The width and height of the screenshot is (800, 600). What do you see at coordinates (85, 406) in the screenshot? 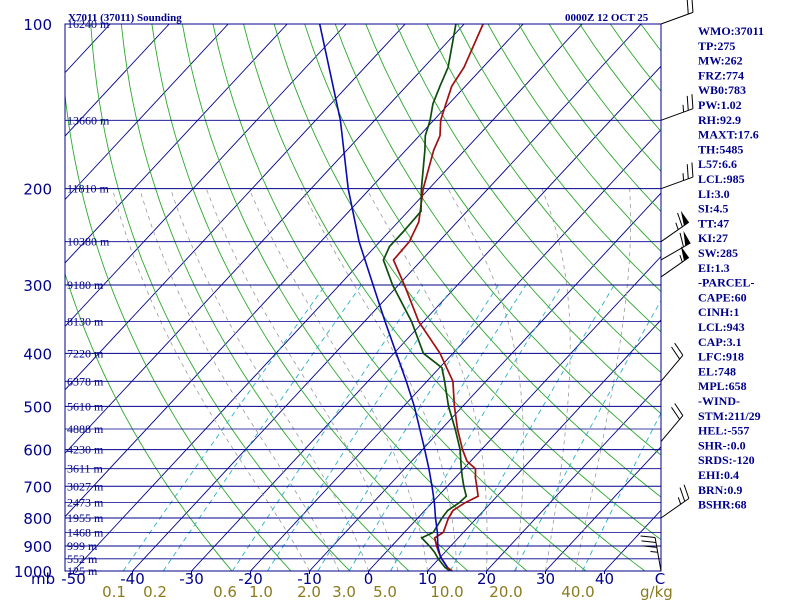
I see `height-label: 5610 m` at bounding box center [85, 406].